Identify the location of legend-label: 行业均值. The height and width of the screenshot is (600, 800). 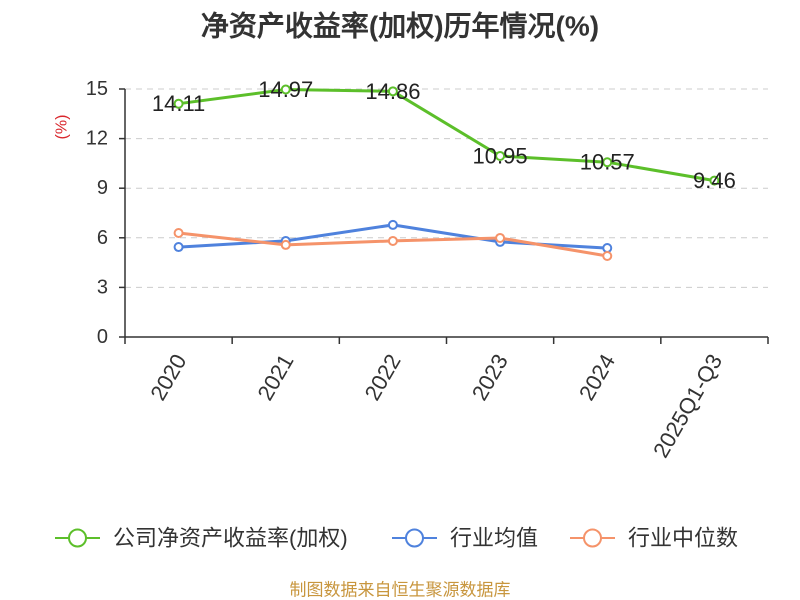
(494, 538).